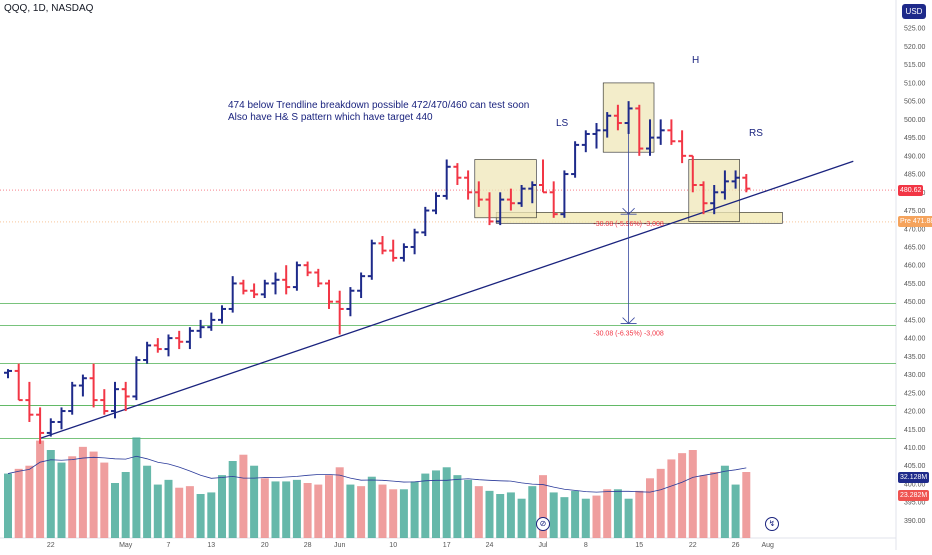  What do you see at coordinates (915, 320) in the screenshot?
I see `y-tick-label: 445.00` at bounding box center [915, 320].